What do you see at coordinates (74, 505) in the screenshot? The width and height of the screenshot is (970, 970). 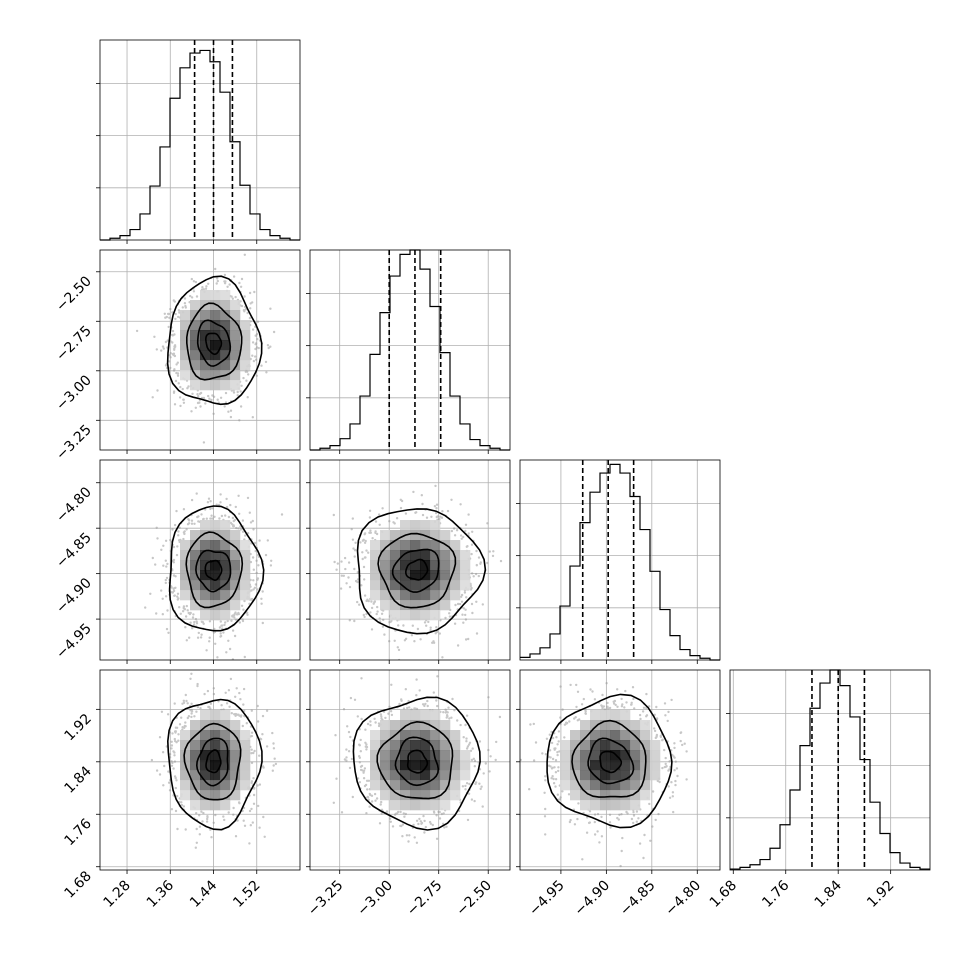 I see `y-tick-label: −4.80` at bounding box center [74, 505].